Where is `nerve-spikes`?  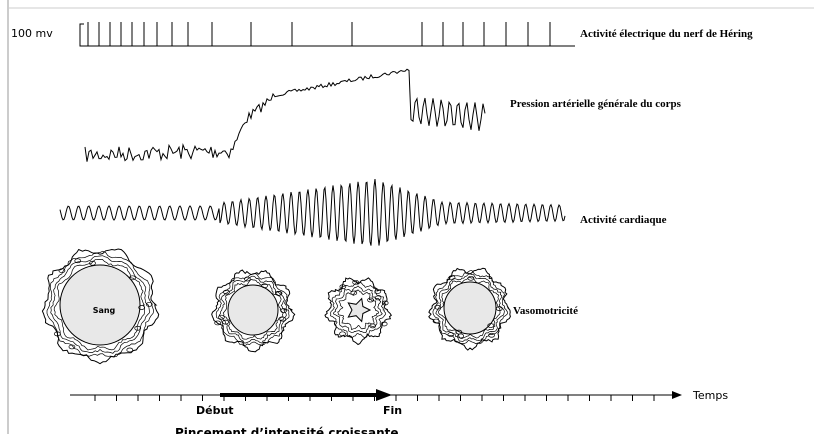 nerve-spikes is located at coordinates (319, 34).